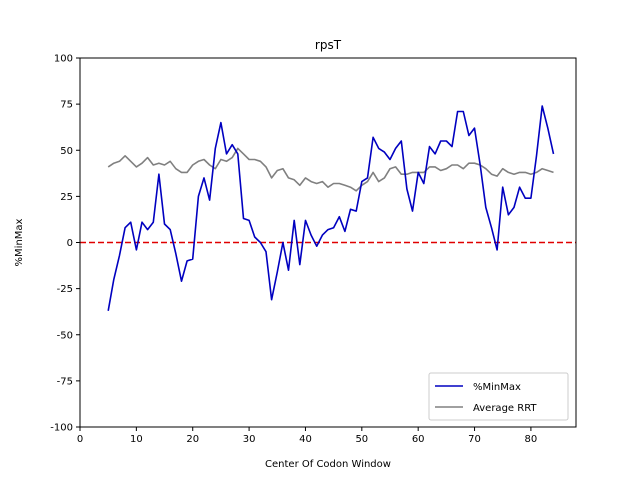  What do you see at coordinates (136, 439) in the screenshot?
I see `x-tick-label: 10` at bounding box center [136, 439].